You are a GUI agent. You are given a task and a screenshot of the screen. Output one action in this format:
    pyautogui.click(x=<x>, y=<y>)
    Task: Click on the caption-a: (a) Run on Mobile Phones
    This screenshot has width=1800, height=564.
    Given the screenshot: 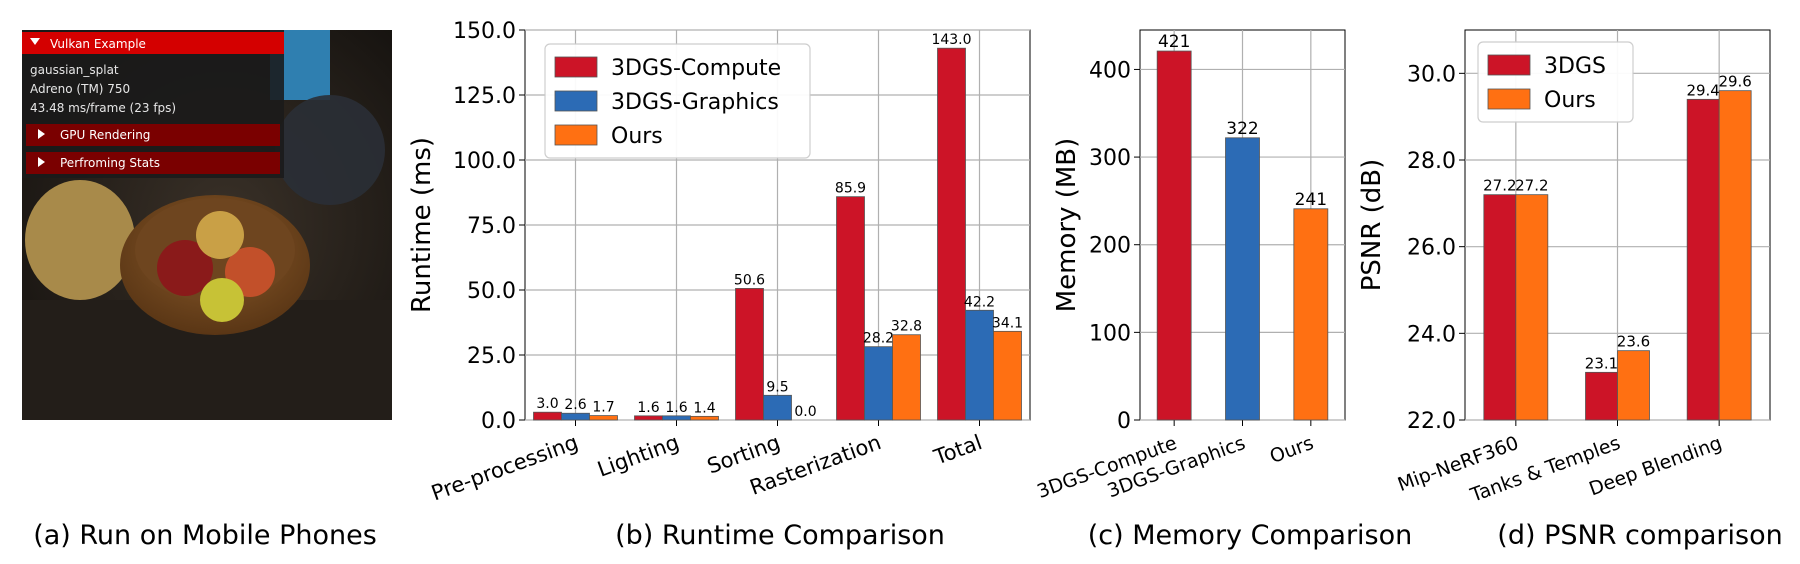 What is the action you would take?
    pyautogui.click(x=205, y=535)
    